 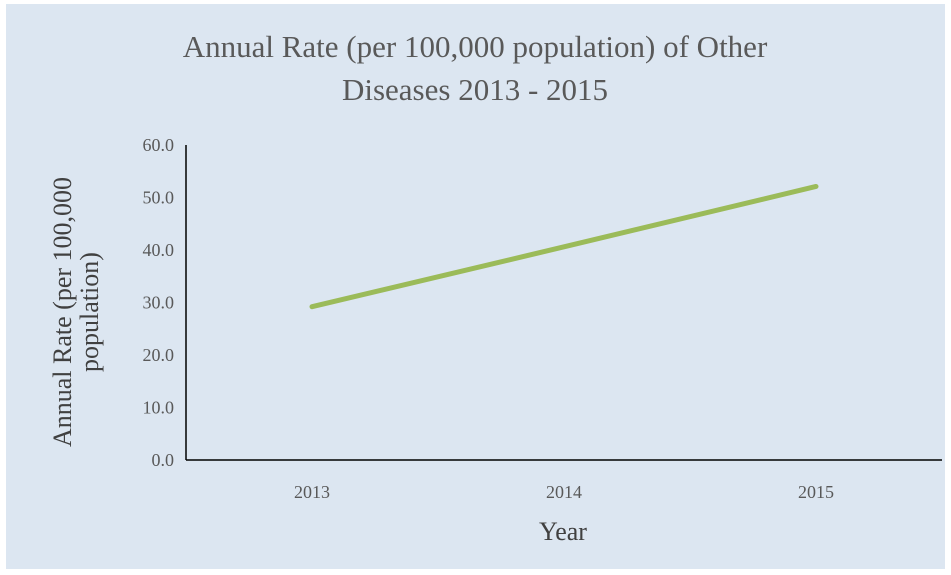 I want to click on y-tick-label: 40.0, so click(x=159, y=250).